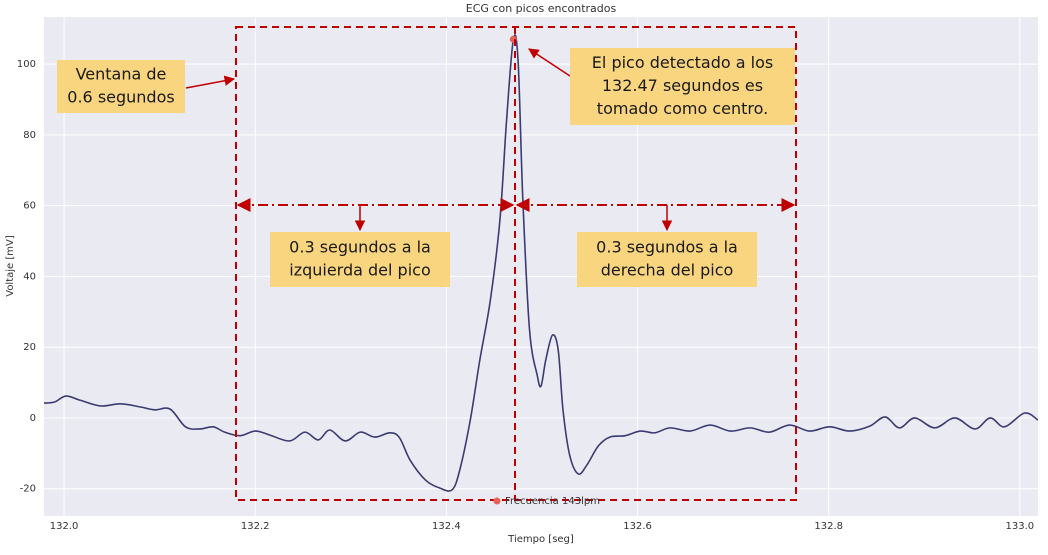  What do you see at coordinates (29, 135) in the screenshot?
I see `y-tick-label: 80` at bounding box center [29, 135].